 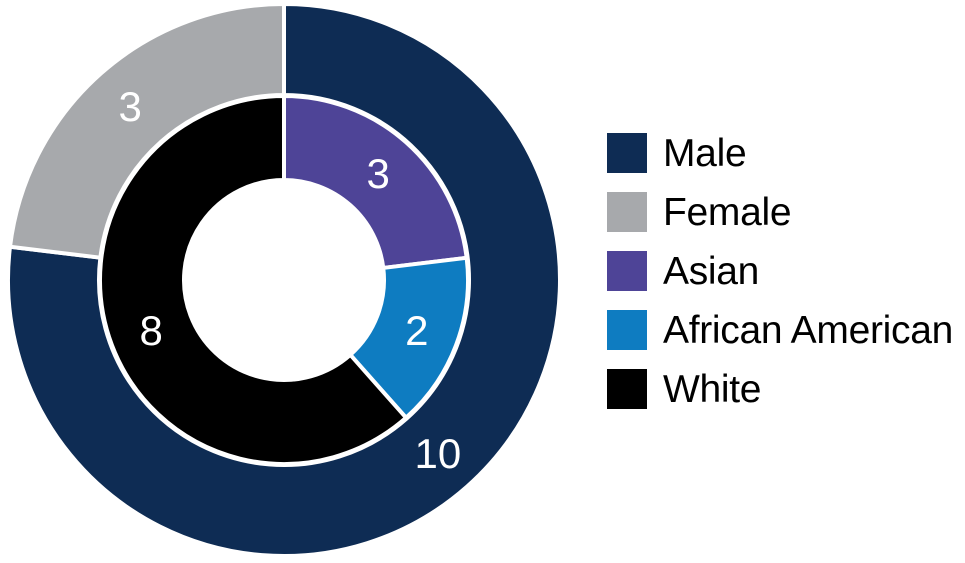 I want to click on inner-data-label-white: 8, so click(x=151, y=330).